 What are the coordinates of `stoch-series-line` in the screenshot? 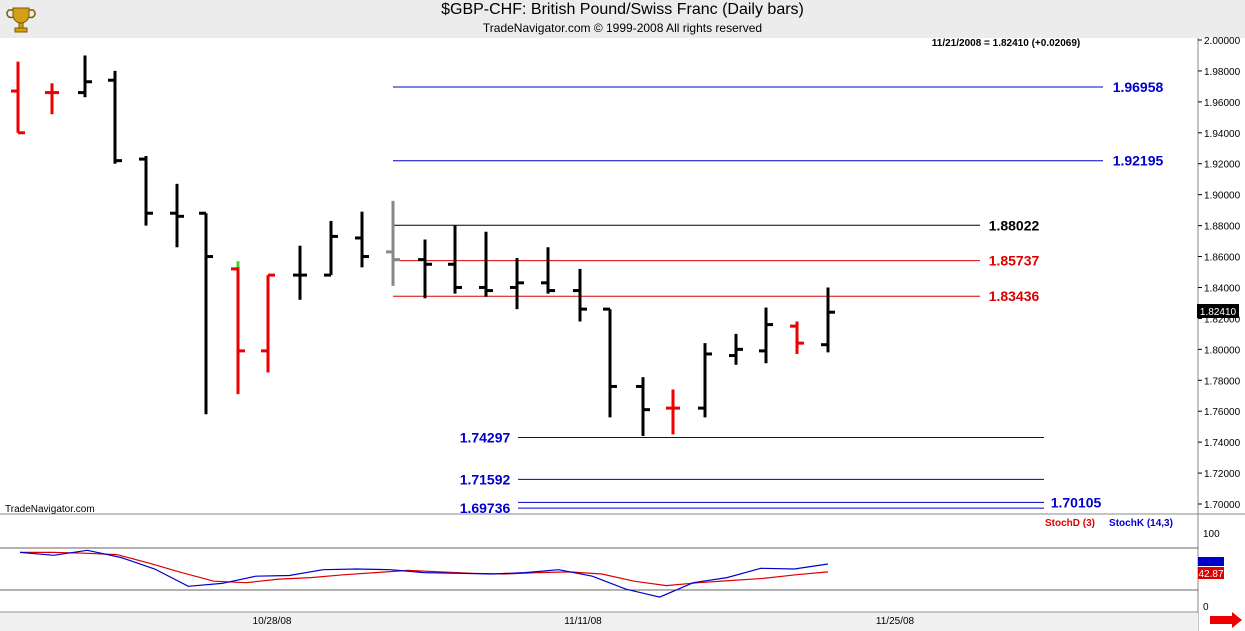 It's located at (424, 573).